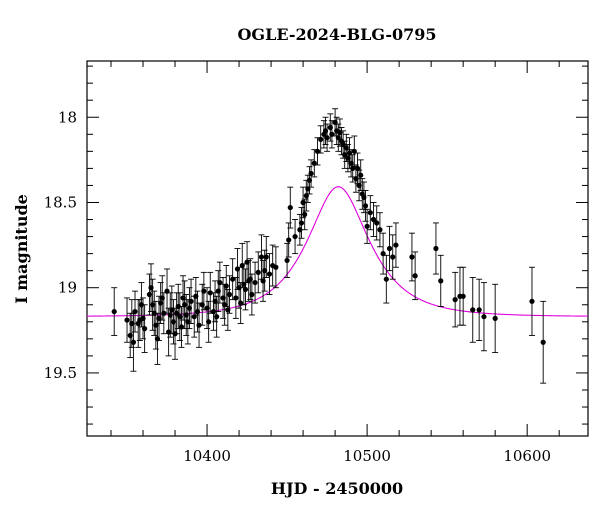  Describe the element at coordinates (336, 34) in the screenshot. I see `chart-title: OGLE-2024-BLG-0795` at that location.